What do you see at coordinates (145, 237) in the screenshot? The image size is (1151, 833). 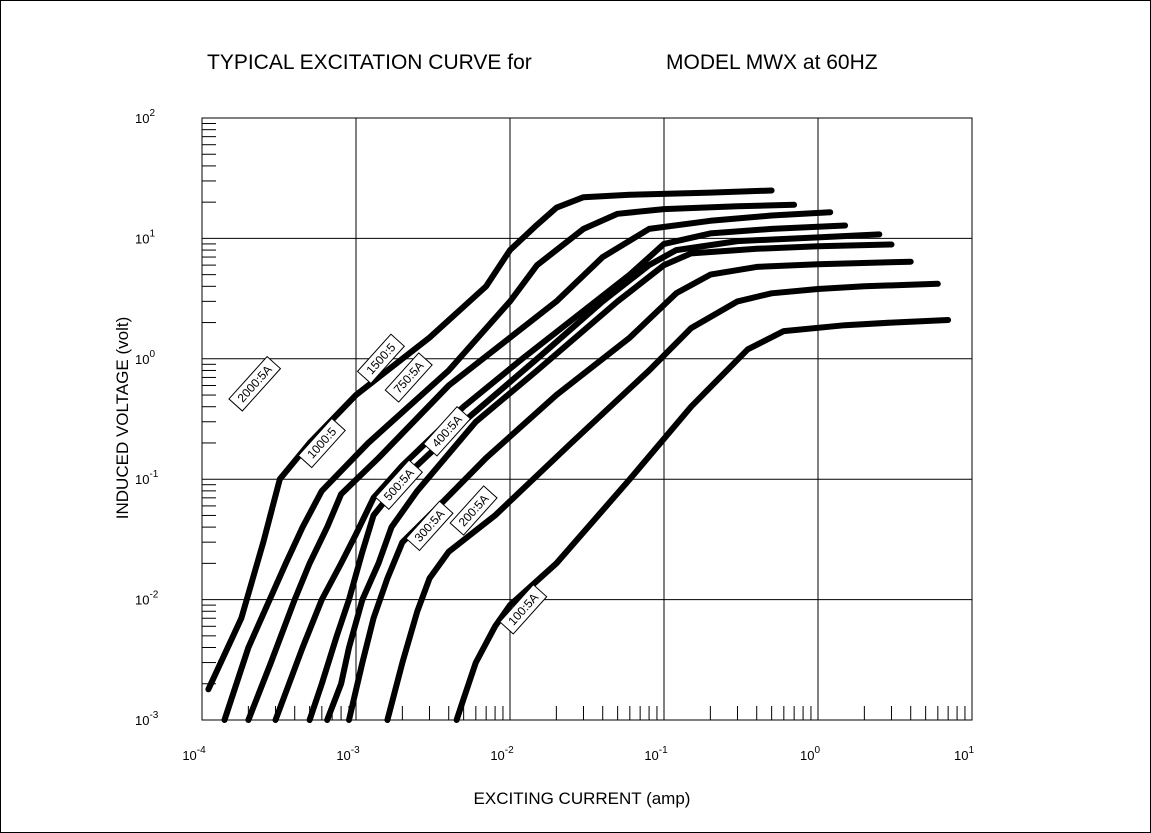 I see `y-tick-label: 10¹` at bounding box center [145, 237].